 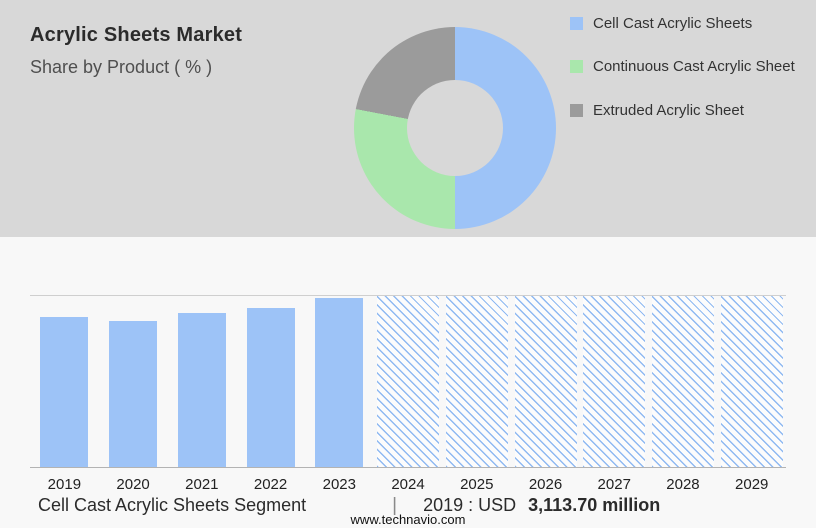 What do you see at coordinates (64, 484) in the screenshot?
I see `x-axis-label: 2019` at bounding box center [64, 484].